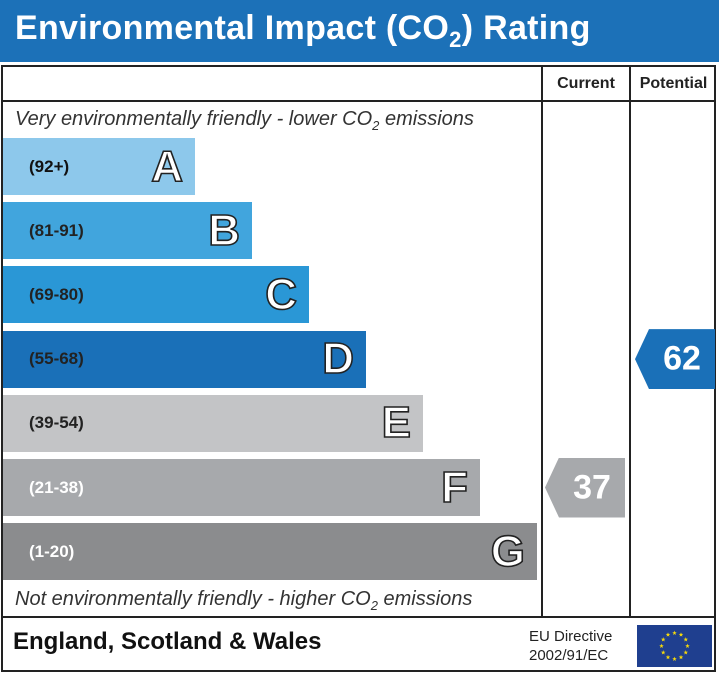 This screenshot has height=675, width=719. What do you see at coordinates (167, 641) in the screenshot?
I see `country-label: England, Scotland & Wales` at bounding box center [167, 641].